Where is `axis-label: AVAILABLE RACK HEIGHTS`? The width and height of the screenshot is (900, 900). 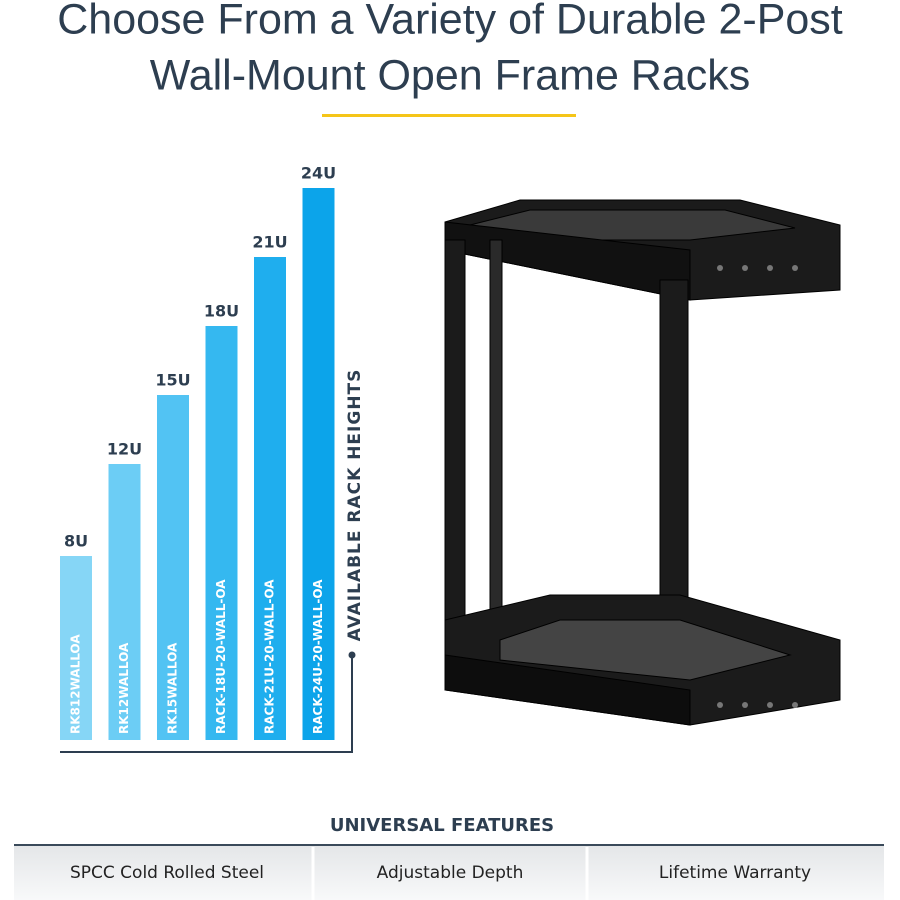
axis-label: AVAILABLE RACK HEIGHTS is located at coordinates (355, 505).